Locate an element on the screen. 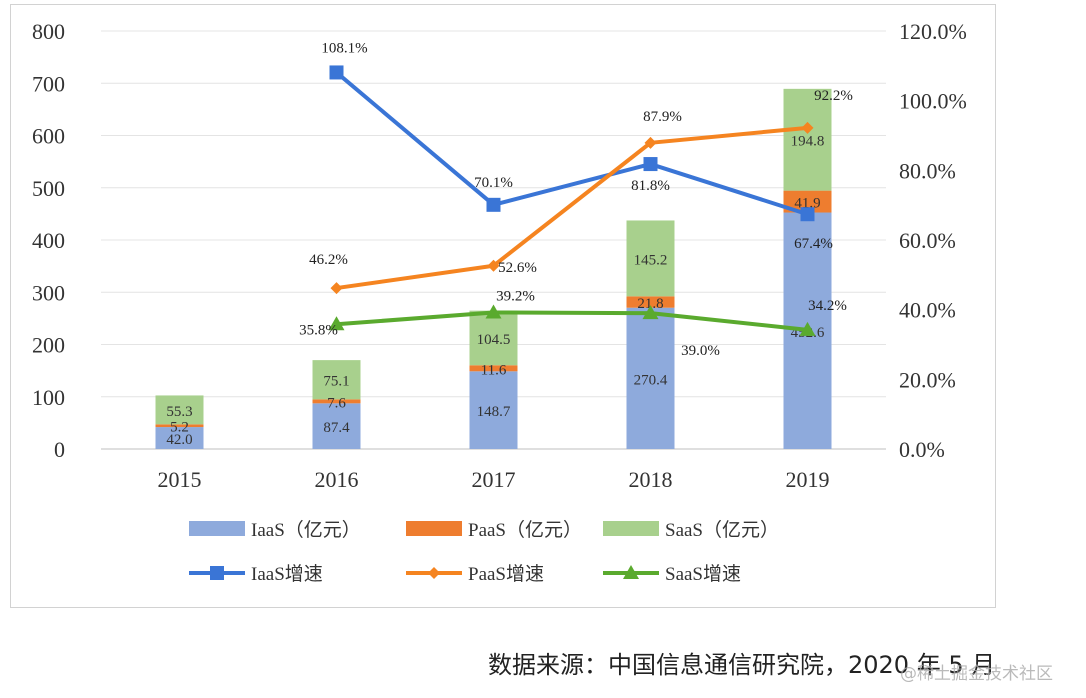 This screenshot has width=1086, height=698. bar-value-label: 104.5 is located at coordinates (494, 340).